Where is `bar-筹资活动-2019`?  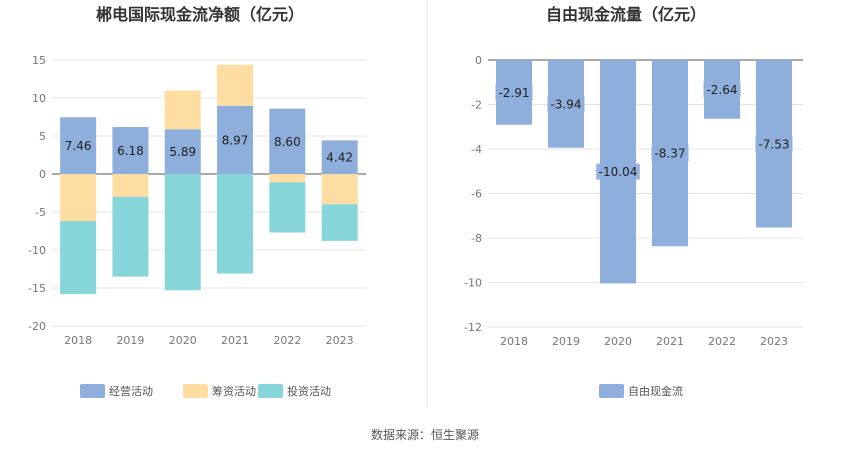 bar-筹资活动-2019 is located at coordinates (130, 185).